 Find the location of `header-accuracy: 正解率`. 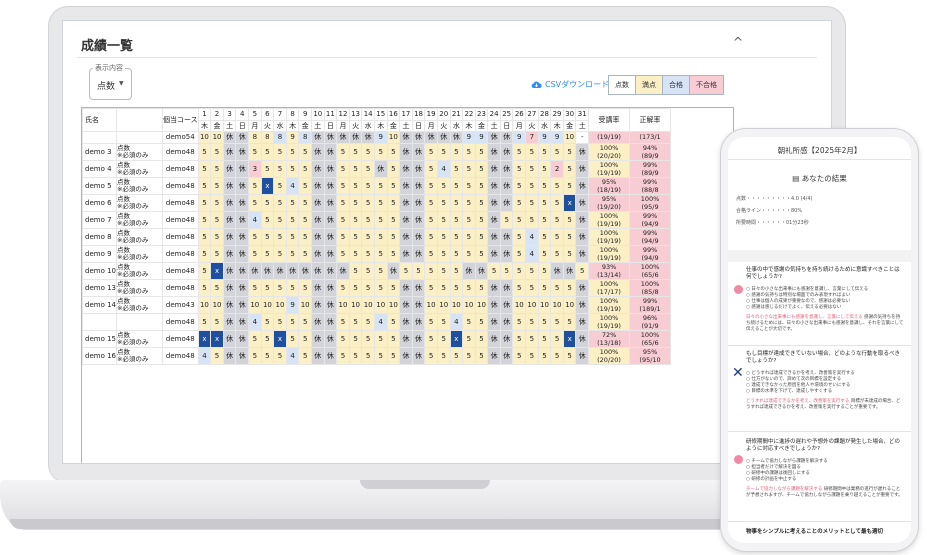

header-accuracy: 正解率 is located at coordinates (650, 120).